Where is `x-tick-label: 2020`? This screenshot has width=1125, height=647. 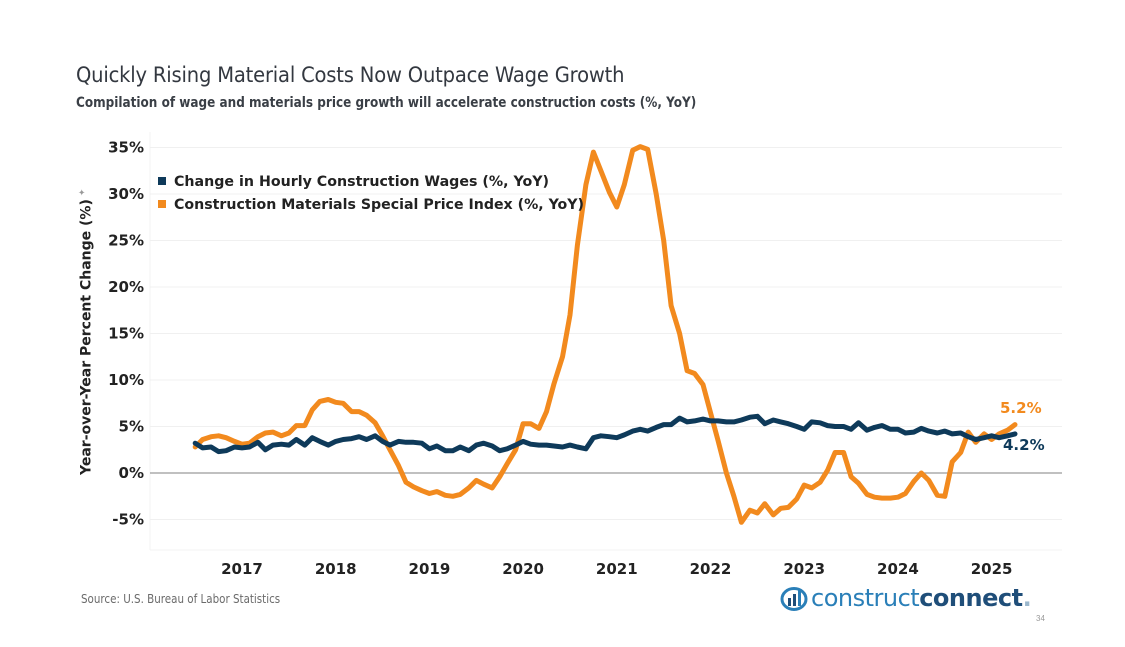
x-tick-label: 2020 is located at coordinates (523, 569).